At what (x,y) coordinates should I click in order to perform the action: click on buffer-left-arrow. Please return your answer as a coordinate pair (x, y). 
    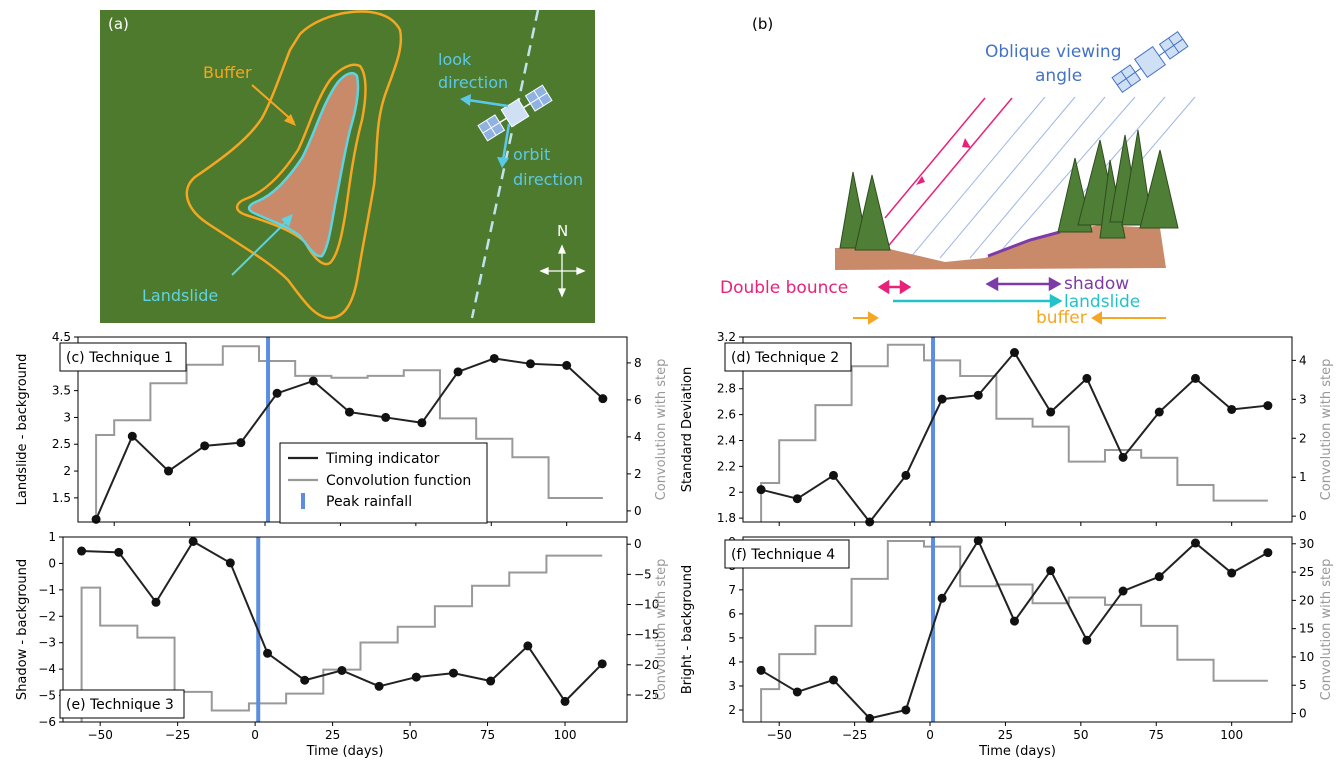
    Looking at the image, I should click on (866, 318).